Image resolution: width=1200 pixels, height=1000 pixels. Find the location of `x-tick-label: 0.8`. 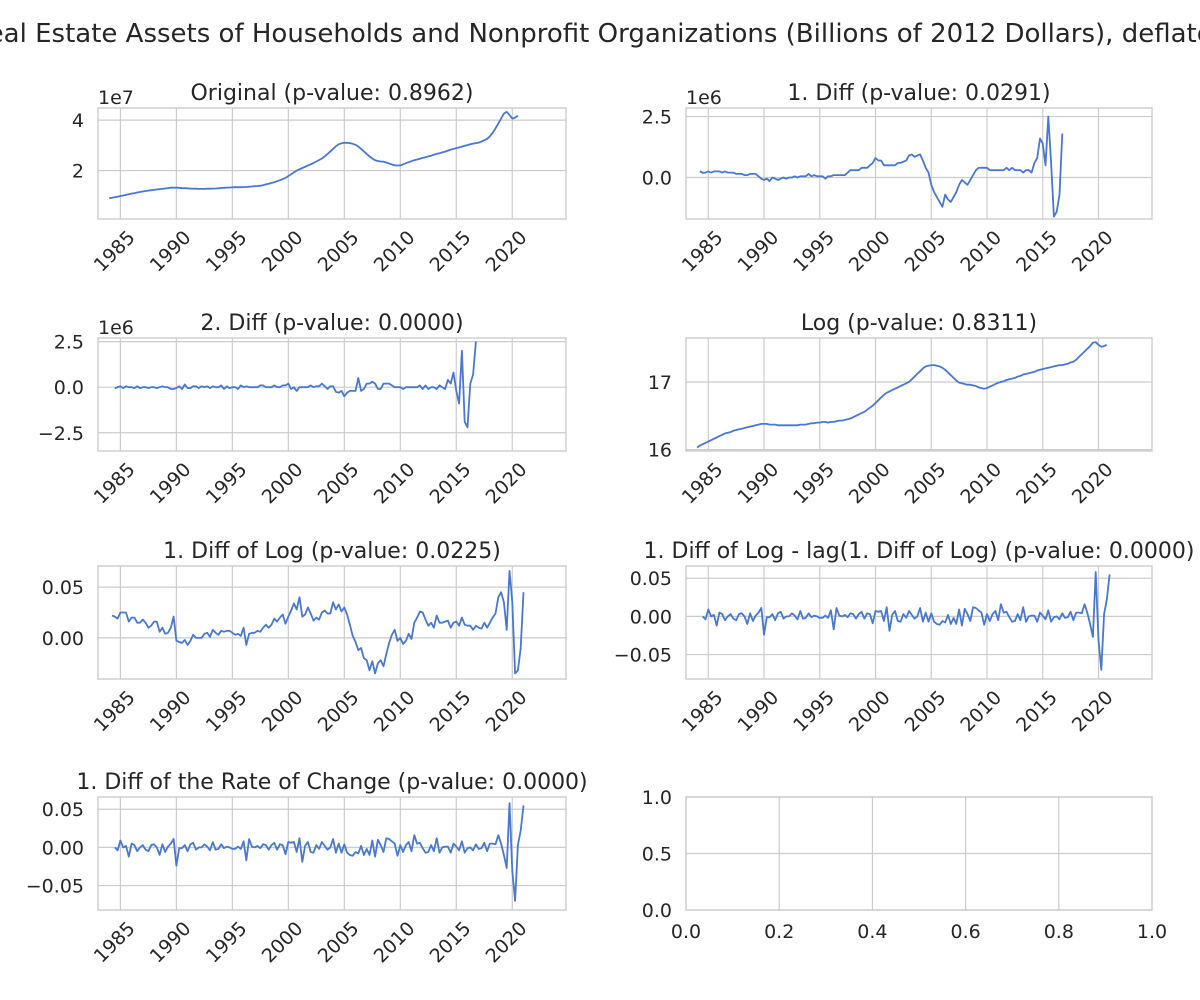

x-tick-label: 0.8 is located at coordinates (1059, 932).